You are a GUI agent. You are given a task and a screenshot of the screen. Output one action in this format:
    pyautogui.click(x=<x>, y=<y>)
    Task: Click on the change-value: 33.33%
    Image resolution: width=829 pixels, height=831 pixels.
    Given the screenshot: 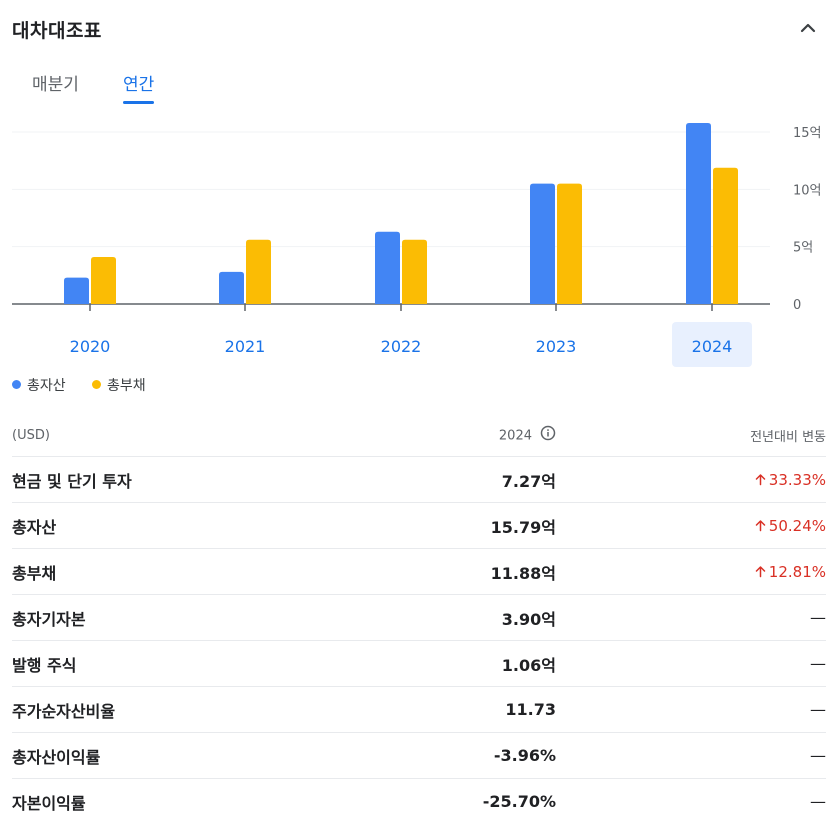 What is the action you would take?
    pyautogui.click(x=797, y=480)
    